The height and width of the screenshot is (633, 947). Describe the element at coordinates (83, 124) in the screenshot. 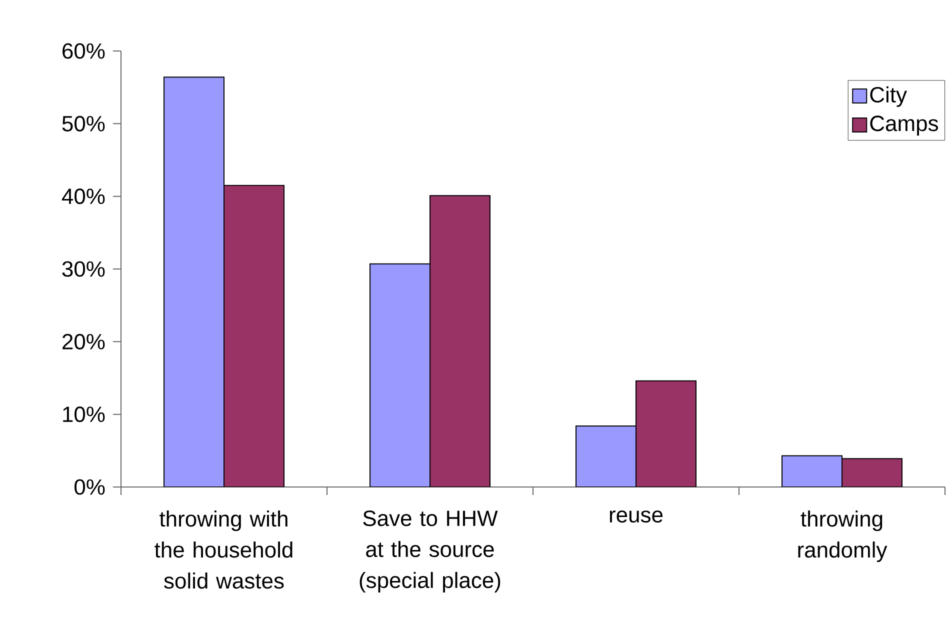

I see `y-tick-label: 50%` at that location.